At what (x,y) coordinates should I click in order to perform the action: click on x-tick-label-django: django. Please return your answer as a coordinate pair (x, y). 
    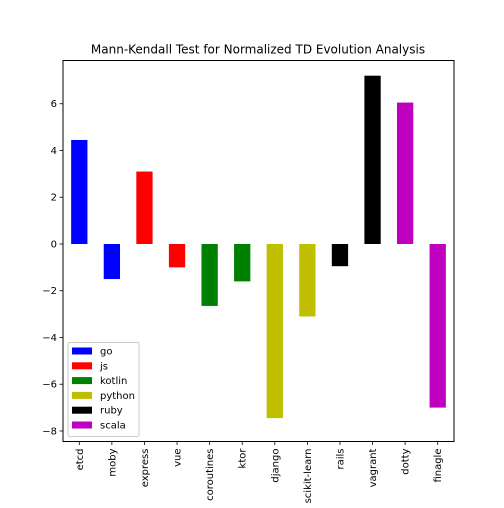
    Looking at the image, I should click on (275, 466).